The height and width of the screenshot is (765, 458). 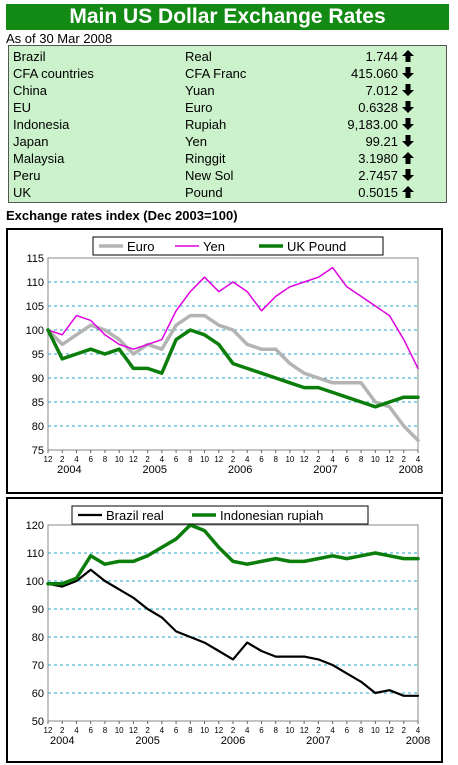 I want to click on rate-country: Malaysia, so click(x=39, y=158).